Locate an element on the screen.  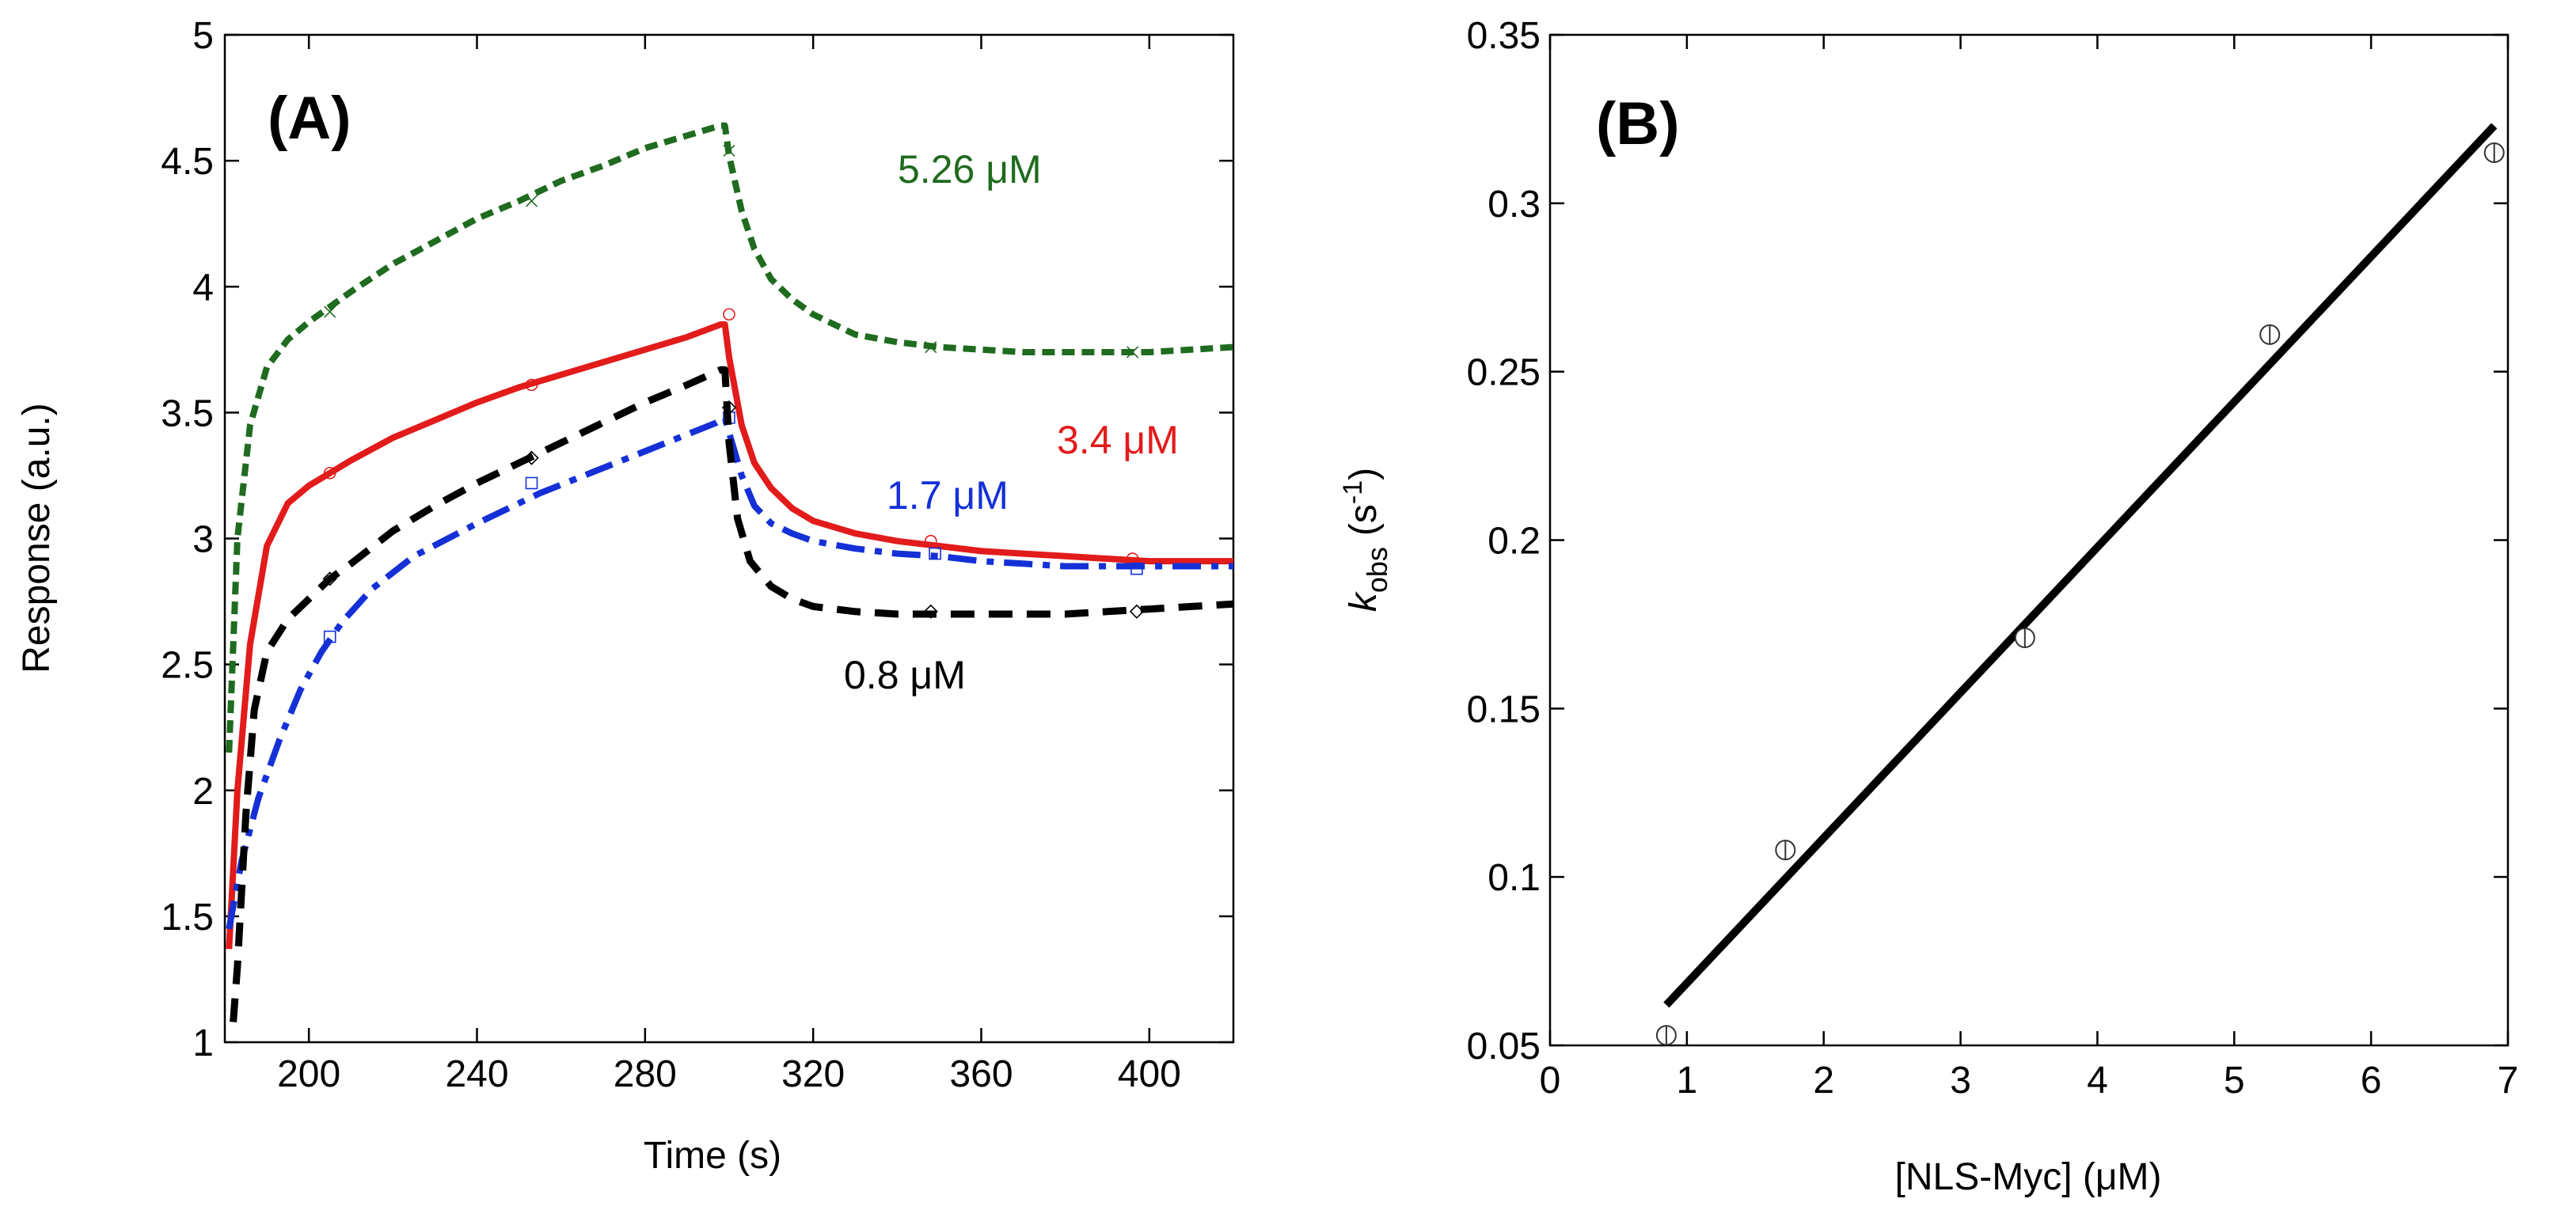
panel-b-y-tick-label: 0.1 is located at coordinates (1514, 878).